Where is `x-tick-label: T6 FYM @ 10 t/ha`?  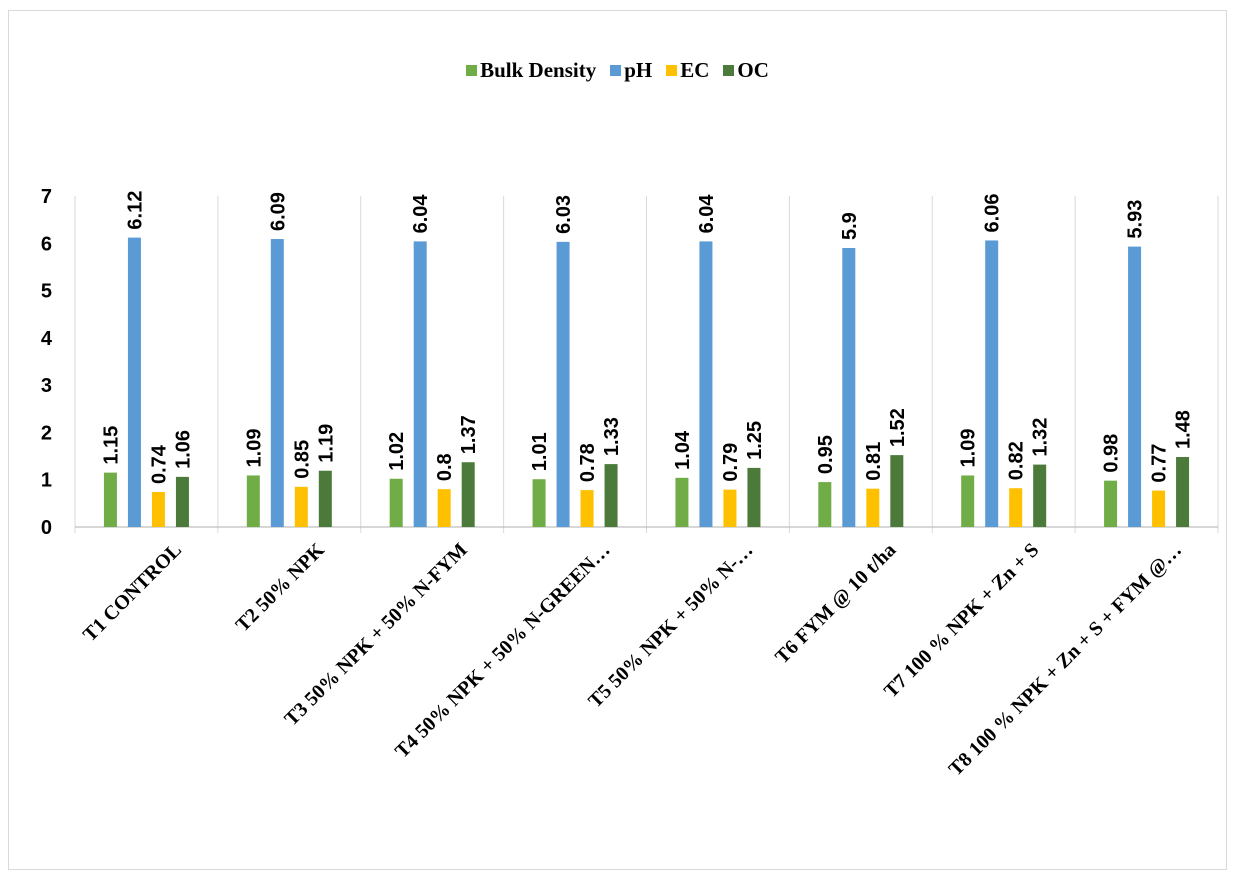 x-tick-label: T6 FYM @ 10 t/ha is located at coordinates (835, 603).